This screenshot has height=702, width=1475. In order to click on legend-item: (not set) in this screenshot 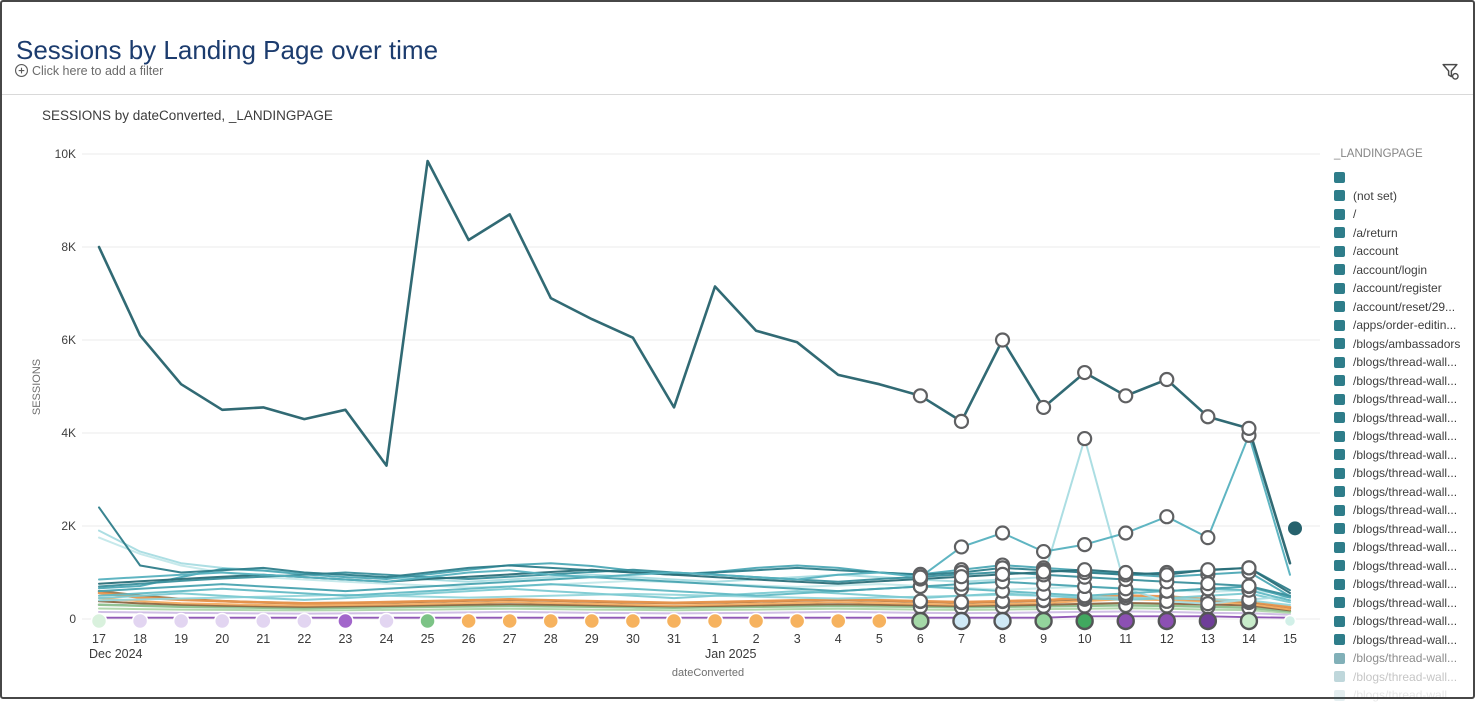, I will do `click(1404, 196)`.